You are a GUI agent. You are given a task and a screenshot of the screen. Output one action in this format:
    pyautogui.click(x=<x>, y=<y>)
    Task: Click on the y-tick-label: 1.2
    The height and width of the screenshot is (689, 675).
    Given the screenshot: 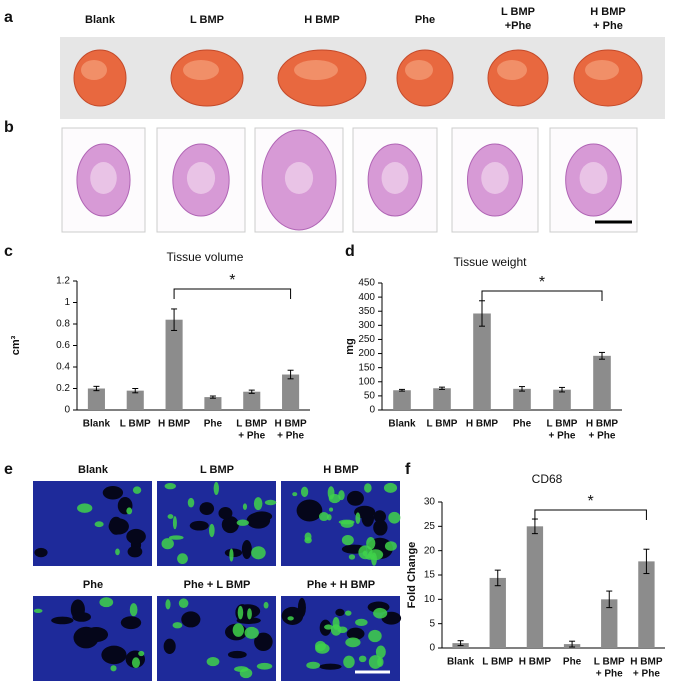 What is the action you would take?
    pyautogui.click(x=63, y=281)
    